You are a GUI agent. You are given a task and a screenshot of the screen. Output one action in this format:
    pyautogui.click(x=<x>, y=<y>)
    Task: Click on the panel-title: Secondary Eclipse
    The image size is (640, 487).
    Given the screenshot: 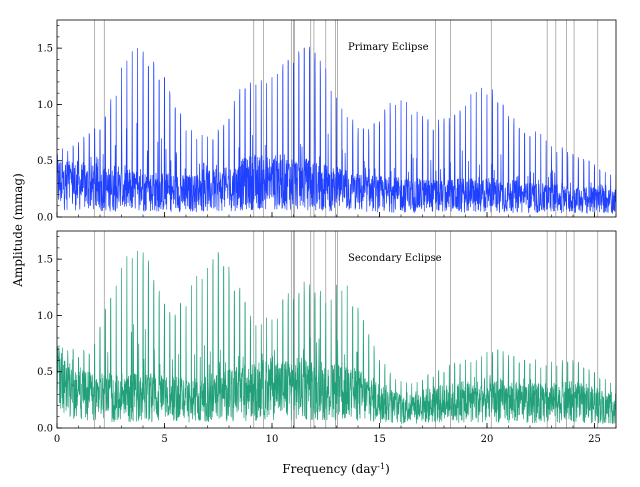 What is the action you would take?
    pyautogui.click(x=395, y=258)
    